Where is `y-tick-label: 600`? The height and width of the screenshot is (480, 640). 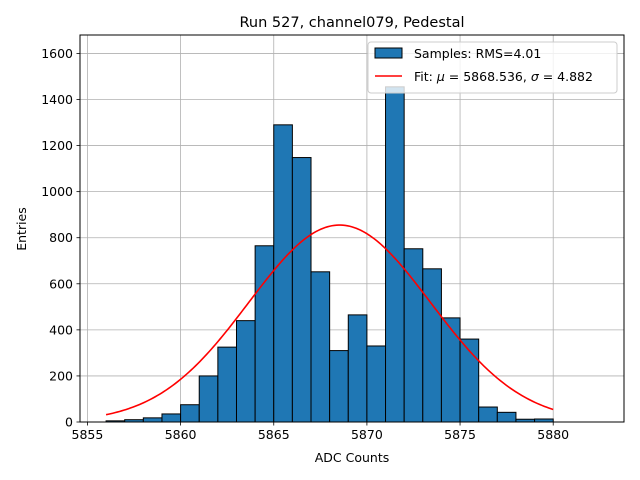
y-tick-label: 600 is located at coordinates (61, 283).